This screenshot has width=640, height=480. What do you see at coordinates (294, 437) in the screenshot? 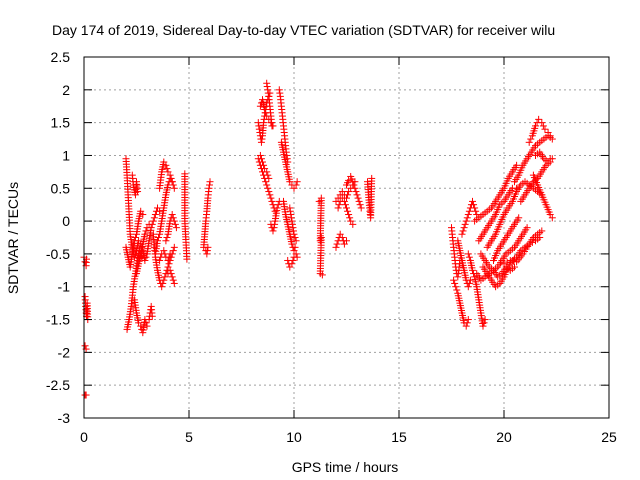
I see `x-tick-label: 10` at bounding box center [294, 437].